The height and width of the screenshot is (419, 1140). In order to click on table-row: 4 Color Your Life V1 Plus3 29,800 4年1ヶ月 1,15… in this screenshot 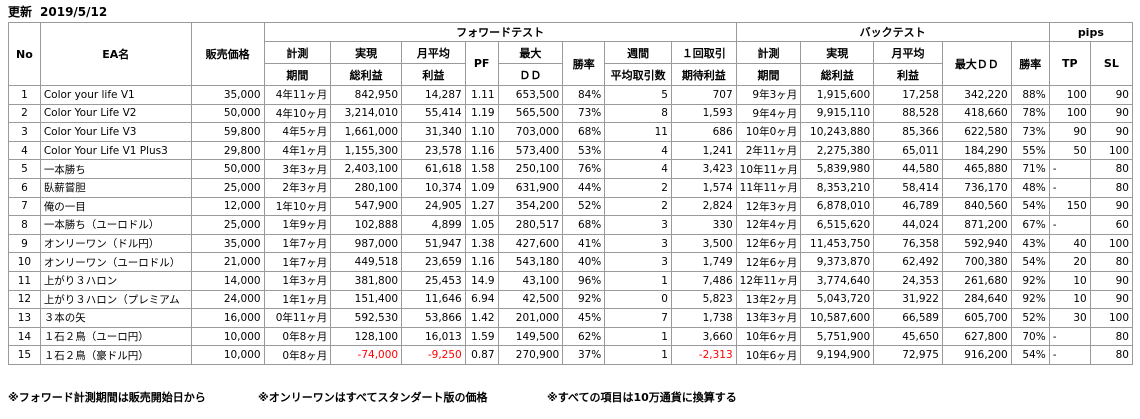, I will do `click(571, 150)`.